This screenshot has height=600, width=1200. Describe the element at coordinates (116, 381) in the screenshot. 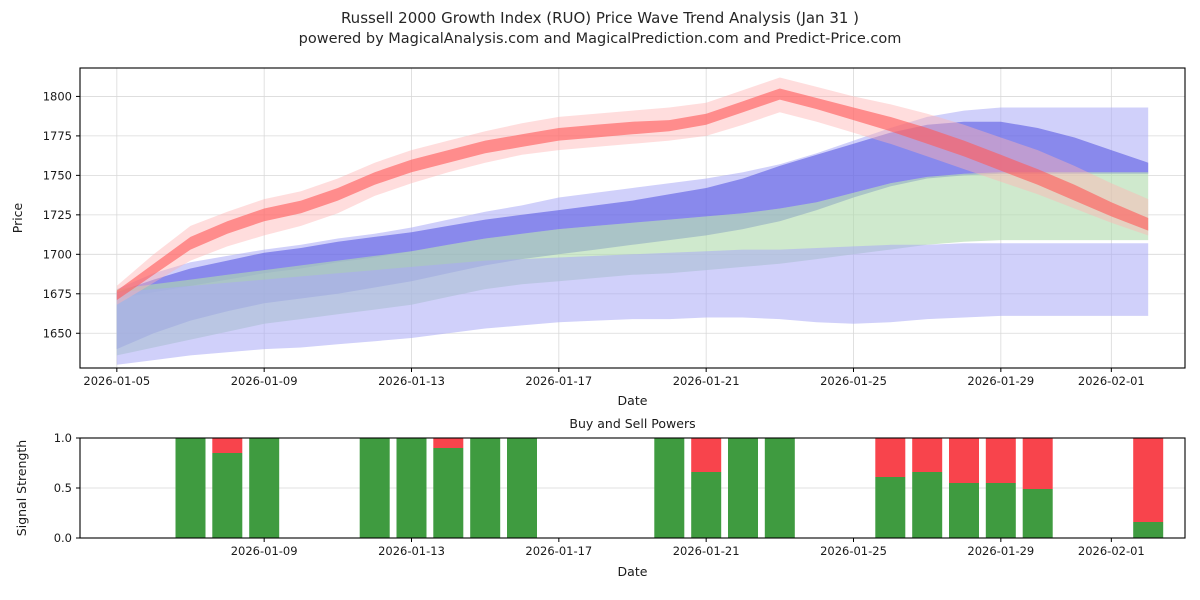

I see `x-tick-label: 2026-01-05` at that location.